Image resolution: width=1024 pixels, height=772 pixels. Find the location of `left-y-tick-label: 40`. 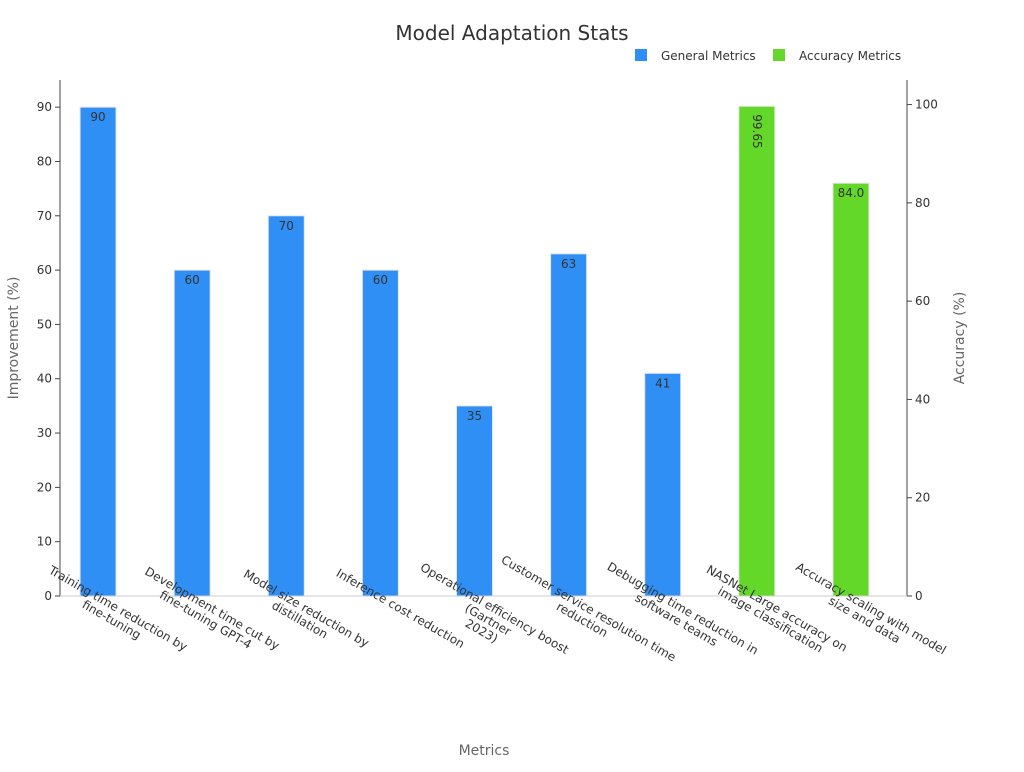

left-y-tick-label: 40 is located at coordinates (44, 379).